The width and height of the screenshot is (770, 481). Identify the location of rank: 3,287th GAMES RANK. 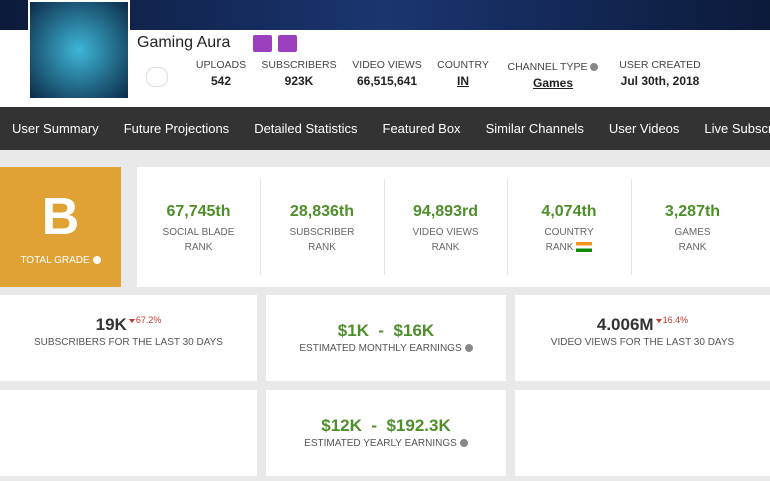
(692, 227).